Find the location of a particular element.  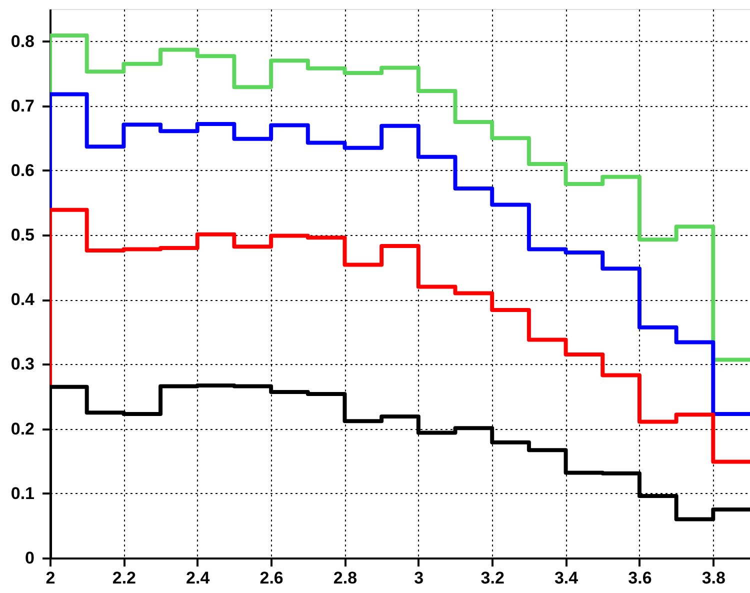

x-tick-label: 3.2 is located at coordinates (492, 578).